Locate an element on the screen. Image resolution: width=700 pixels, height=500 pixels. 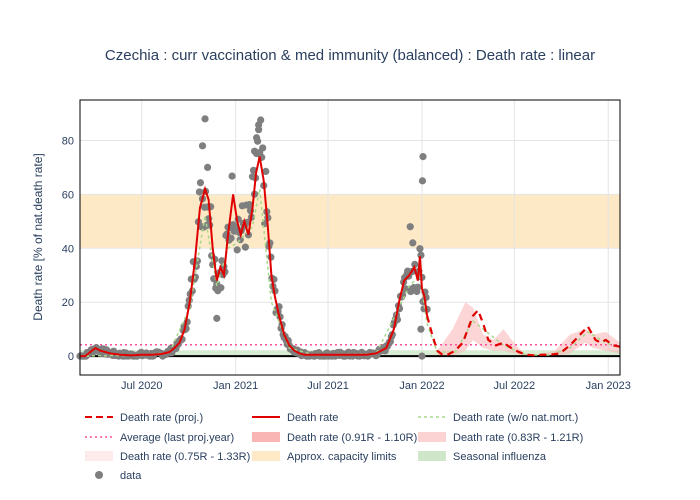
legend-item: Death rate (w/o nat.mort.) is located at coordinates (498, 418).